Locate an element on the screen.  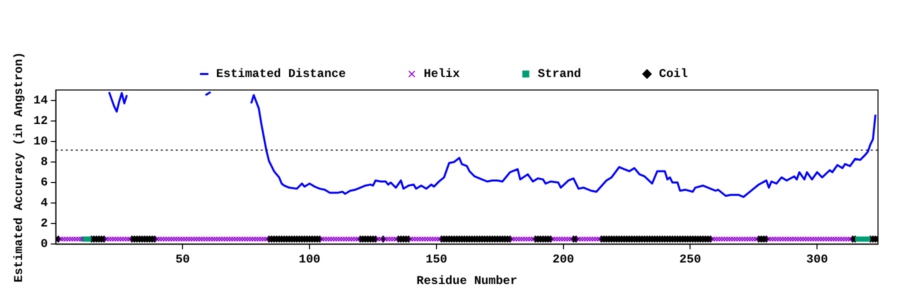
x-tick-label: 300 is located at coordinates (817, 259).